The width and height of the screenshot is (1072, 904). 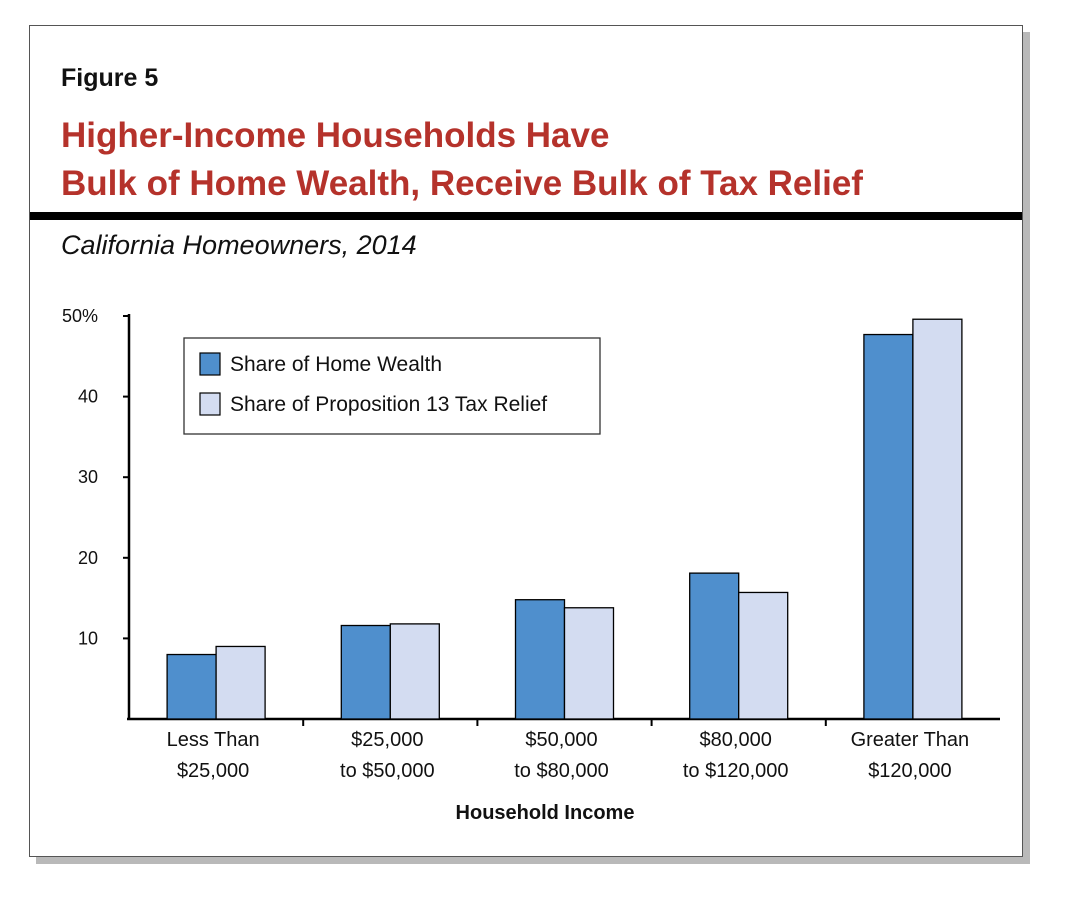 What do you see at coordinates (210, 404) in the screenshot?
I see `legend-swatch-tax-relief` at bounding box center [210, 404].